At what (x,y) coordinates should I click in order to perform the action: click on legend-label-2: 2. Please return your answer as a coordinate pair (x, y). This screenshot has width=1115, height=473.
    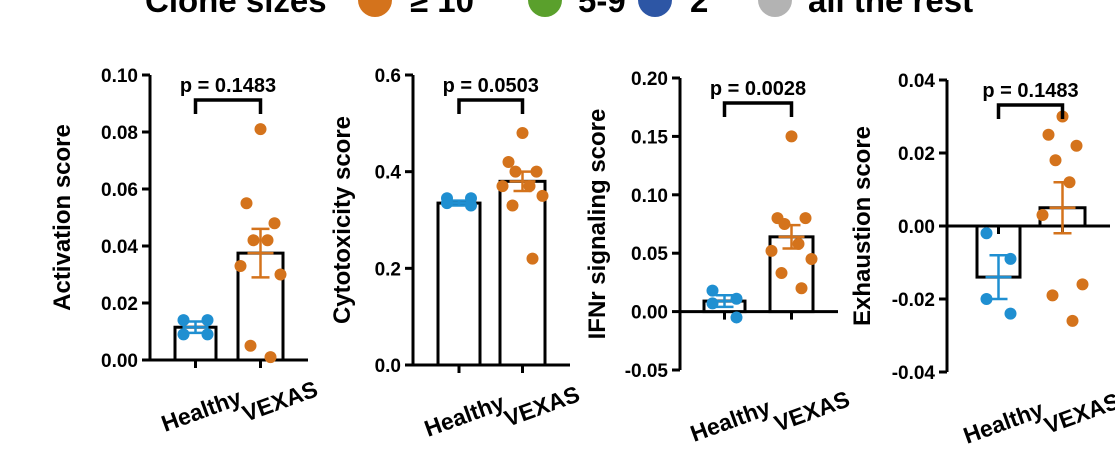
    Looking at the image, I should click on (699, 9).